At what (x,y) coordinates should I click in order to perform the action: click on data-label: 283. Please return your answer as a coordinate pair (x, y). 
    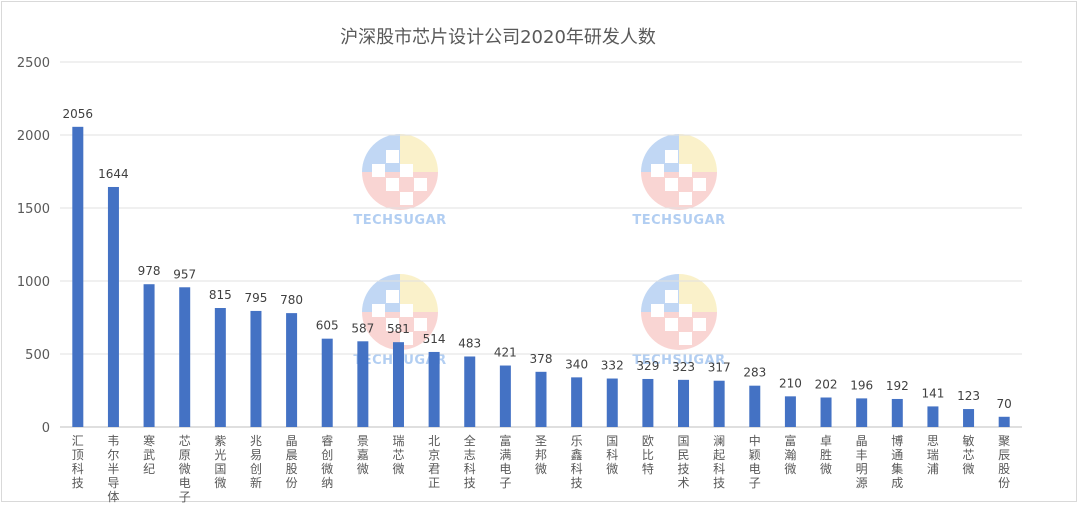
    Looking at the image, I should click on (754, 373).